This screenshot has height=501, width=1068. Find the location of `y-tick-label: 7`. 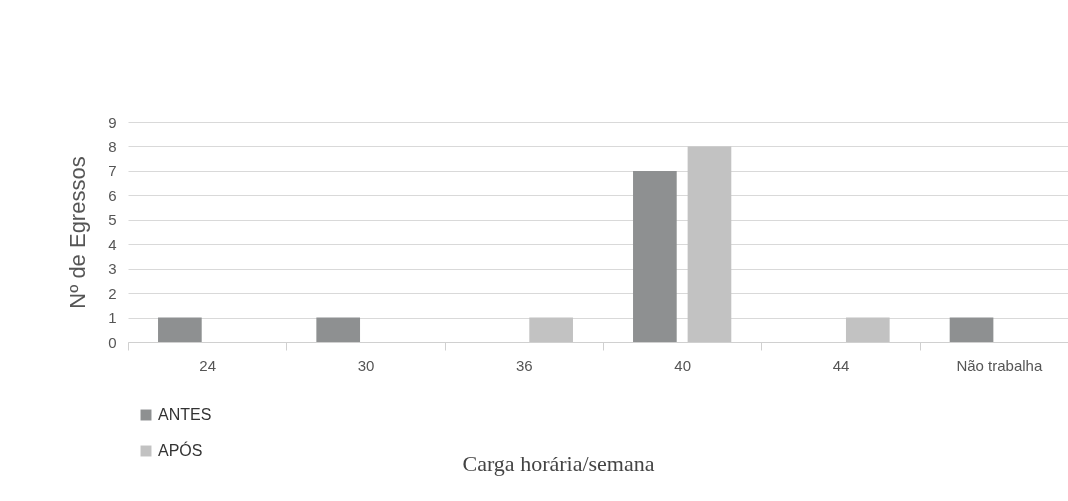

y-tick-label: 7 is located at coordinates (112, 171).